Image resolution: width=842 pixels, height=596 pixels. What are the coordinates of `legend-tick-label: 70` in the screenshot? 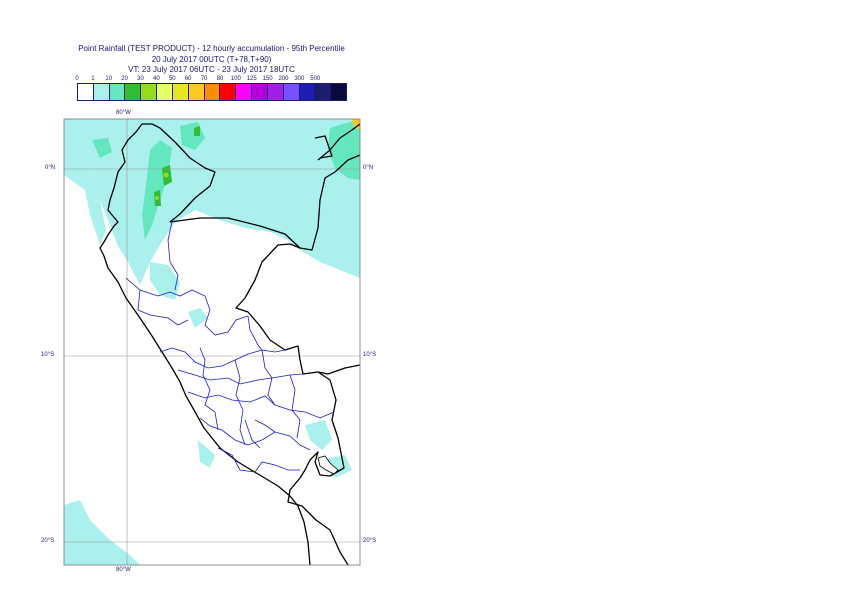 It's located at (204, 79).